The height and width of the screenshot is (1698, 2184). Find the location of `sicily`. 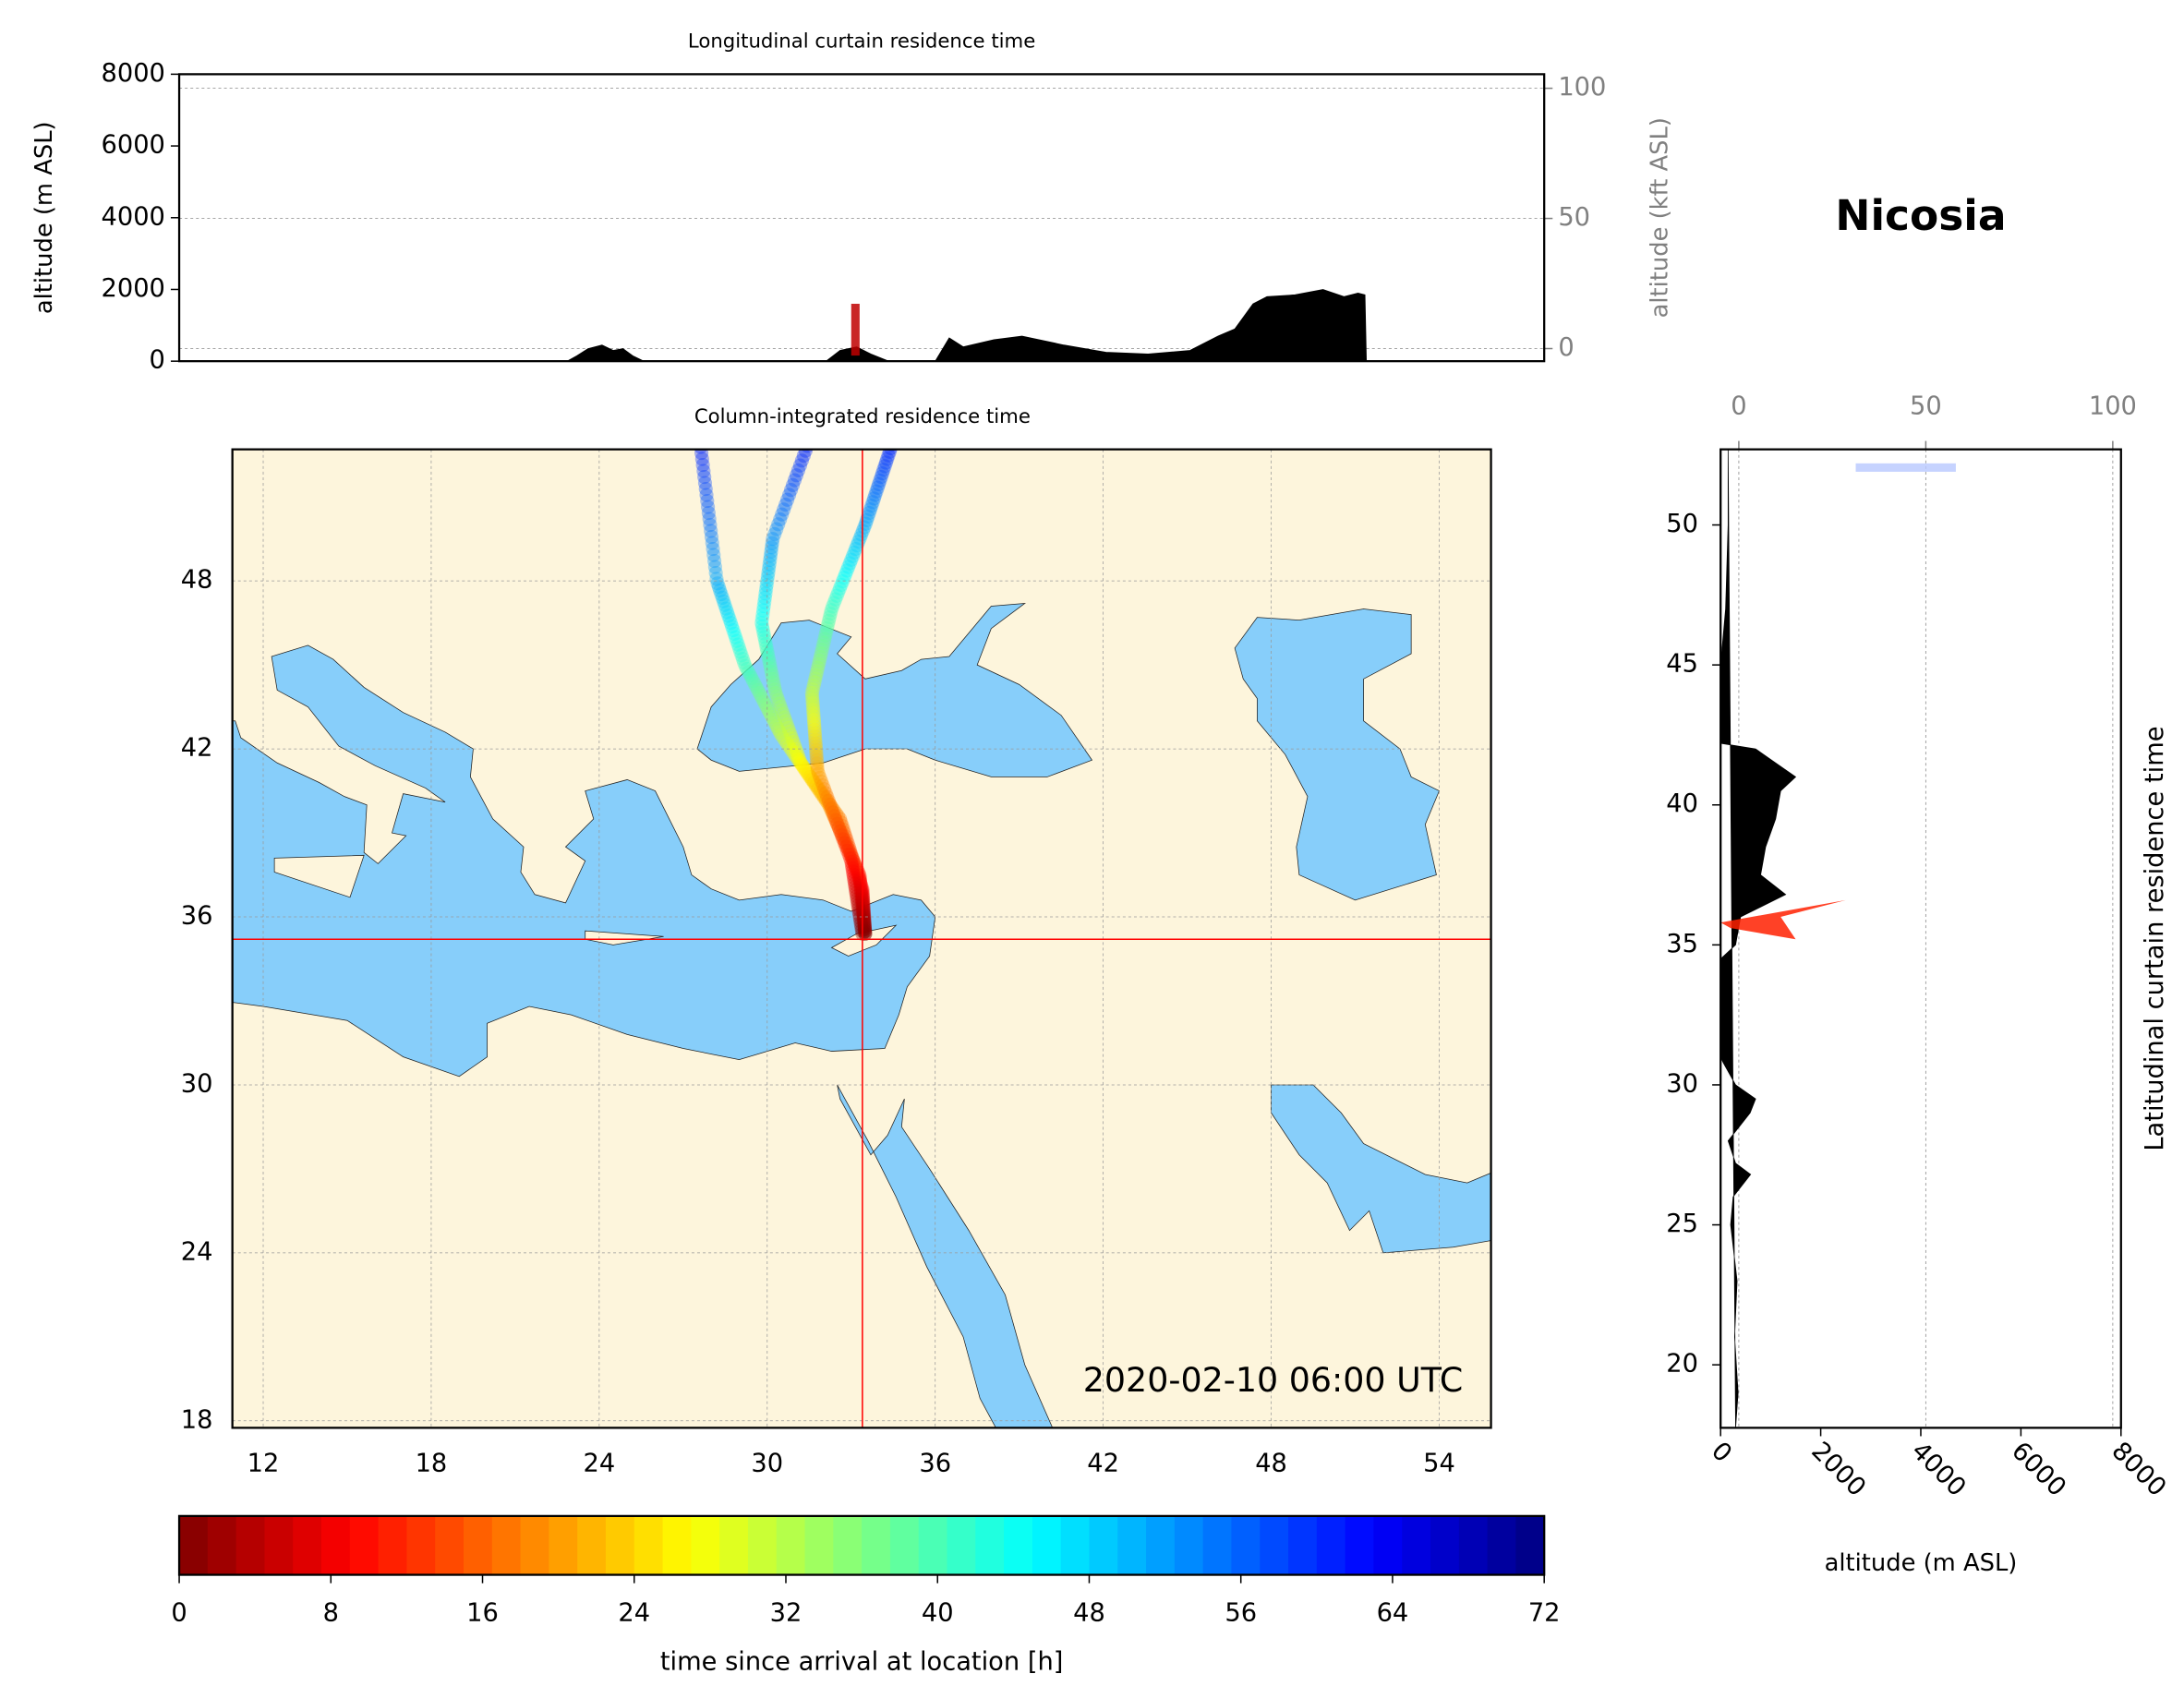

sicily is located at coordinates (319, 876).